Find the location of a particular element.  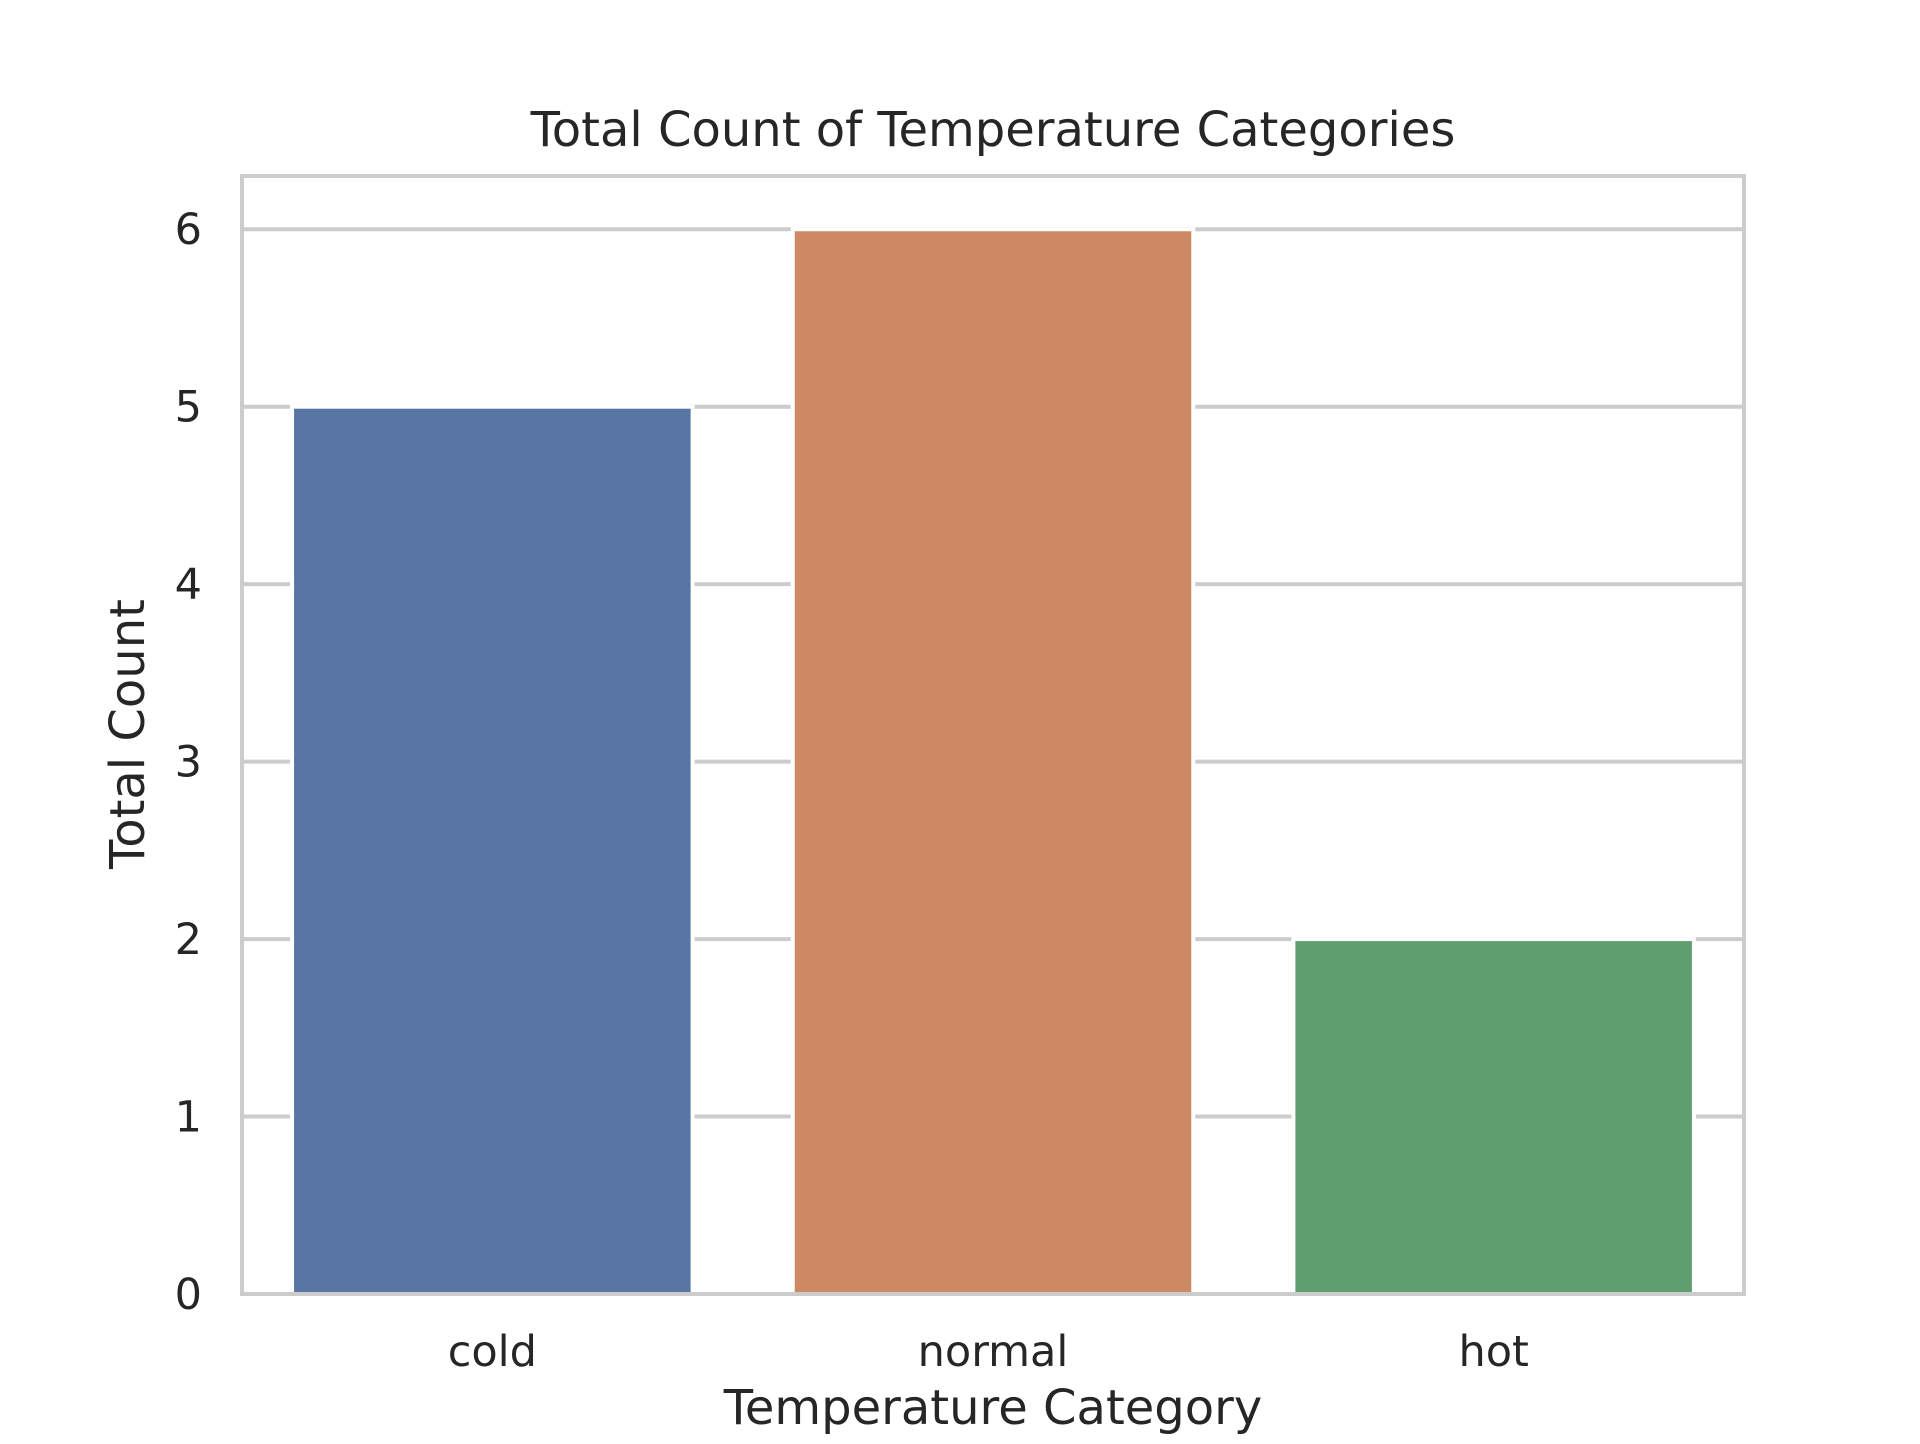

x-tick-label-hot: hot is located at coordinates (1493, 1352).